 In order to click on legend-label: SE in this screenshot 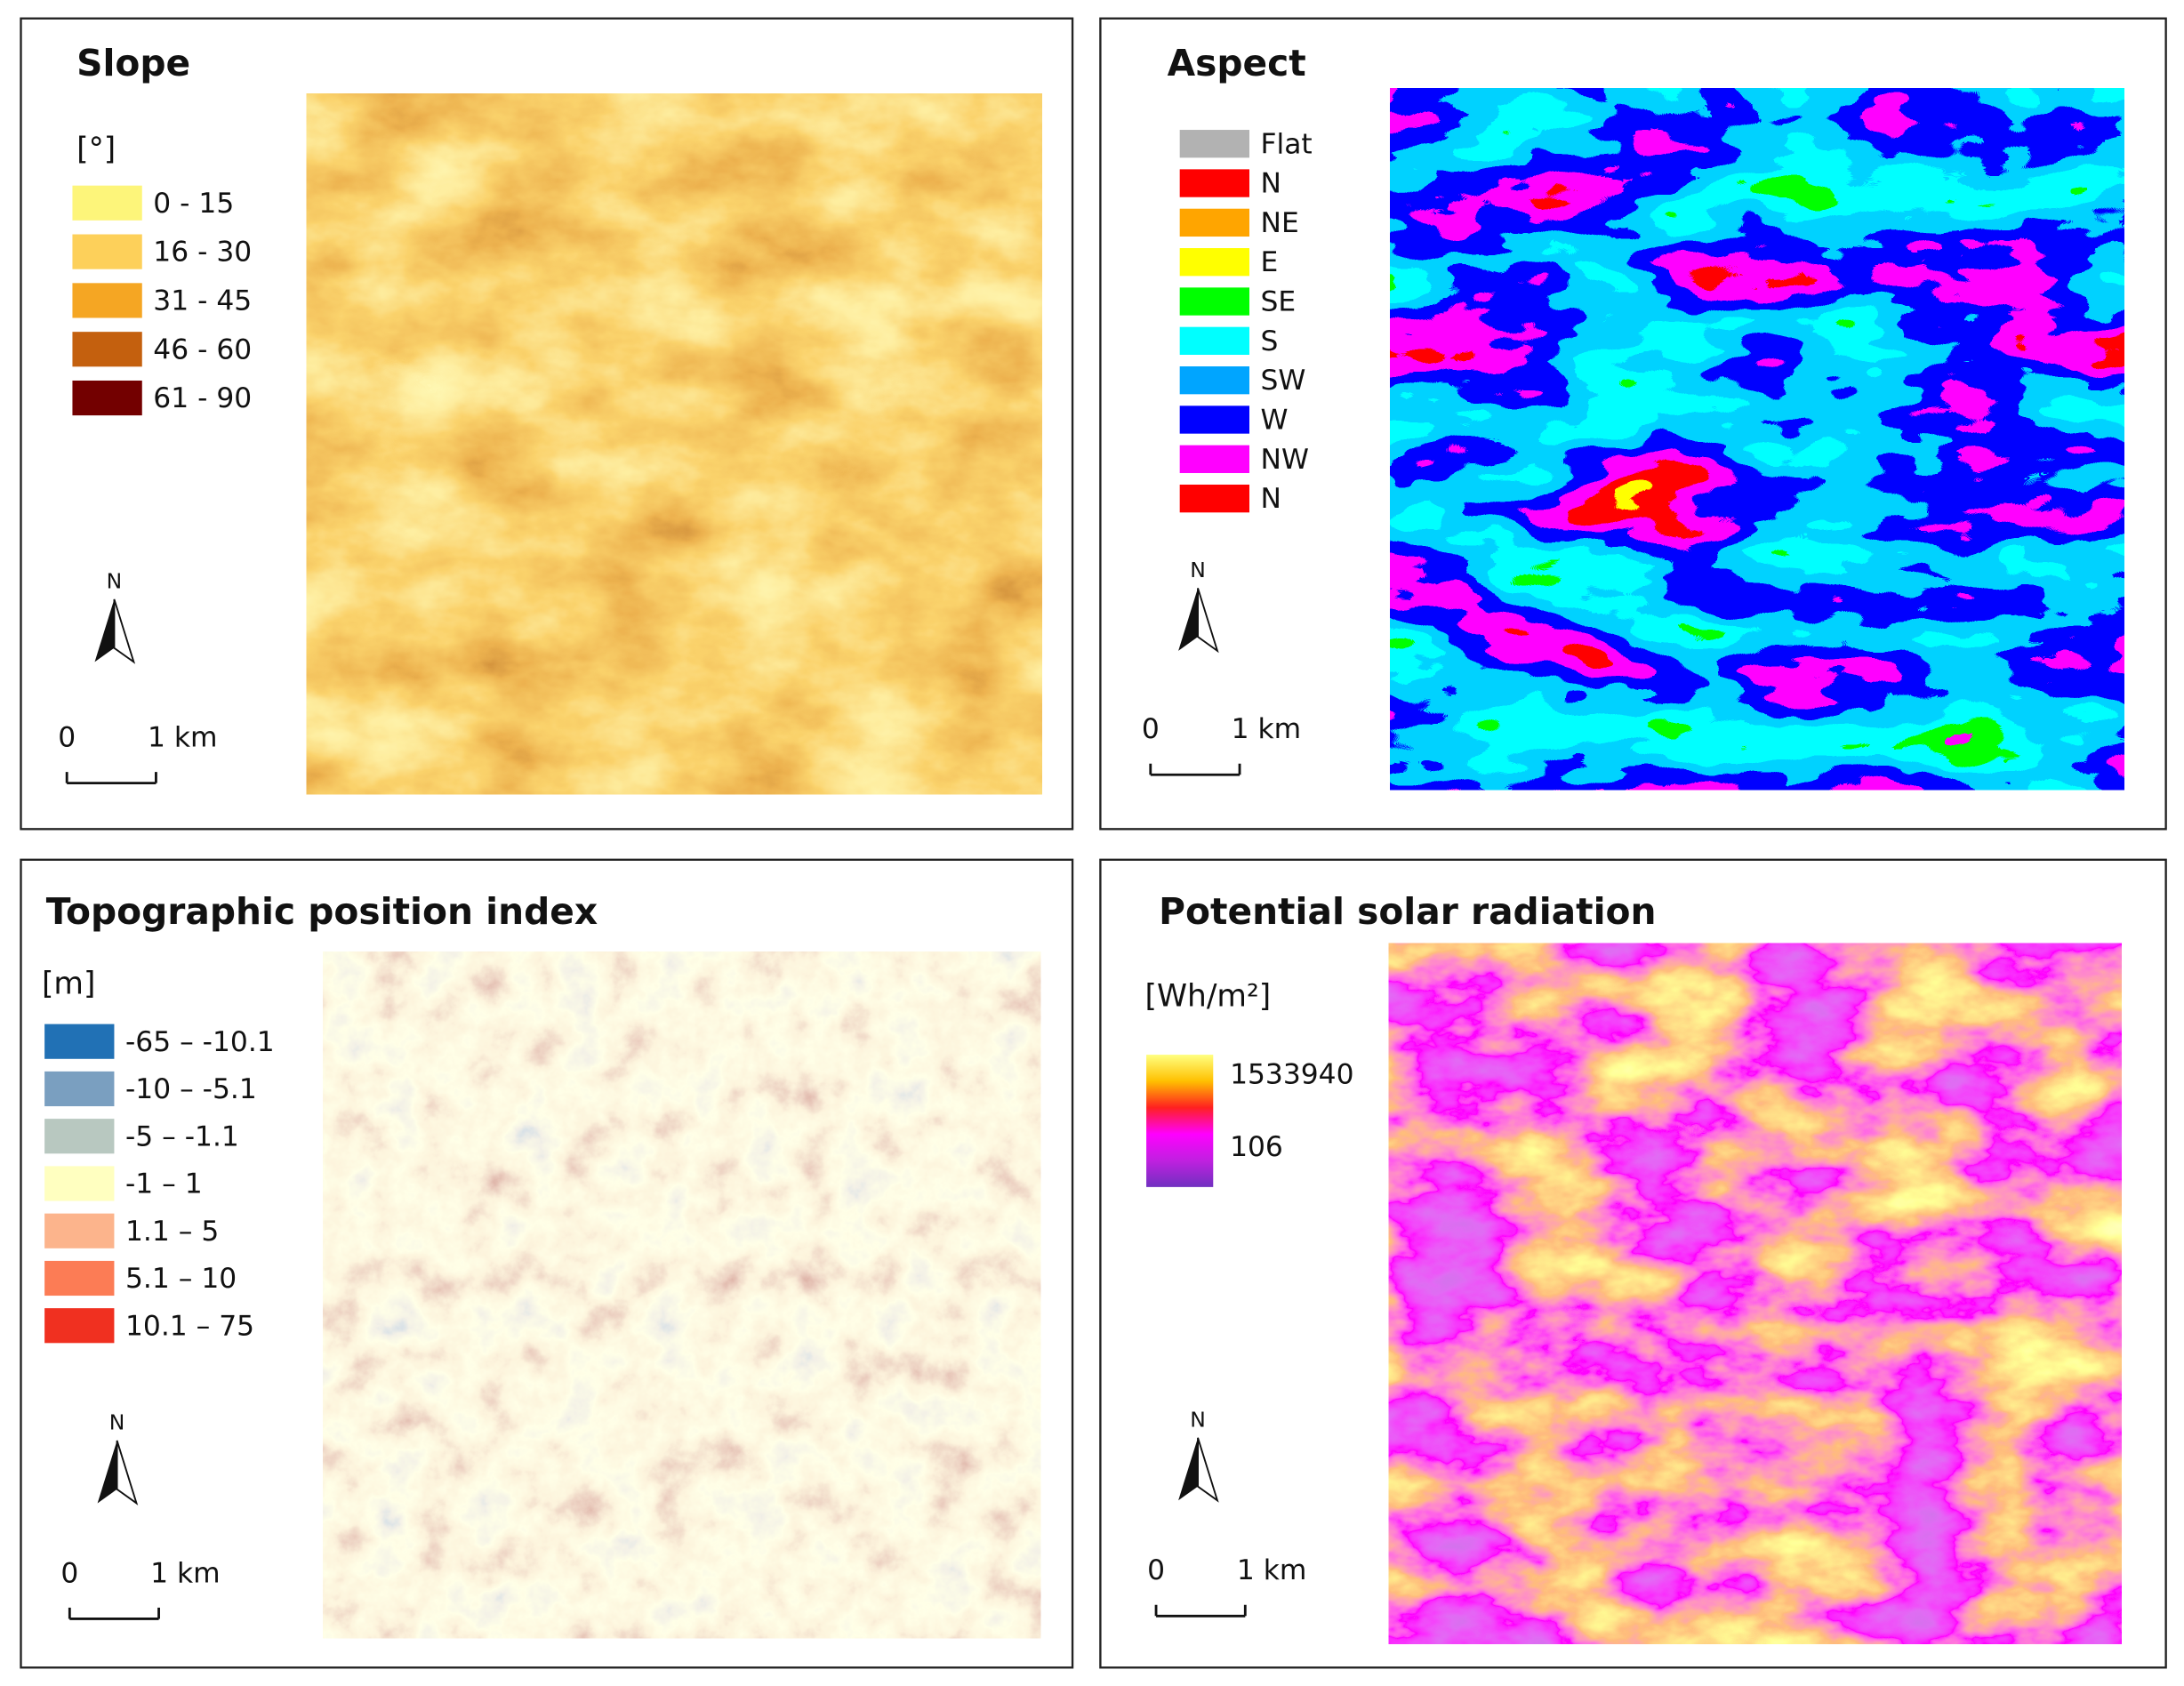, I will do `click(1279, 302)`.